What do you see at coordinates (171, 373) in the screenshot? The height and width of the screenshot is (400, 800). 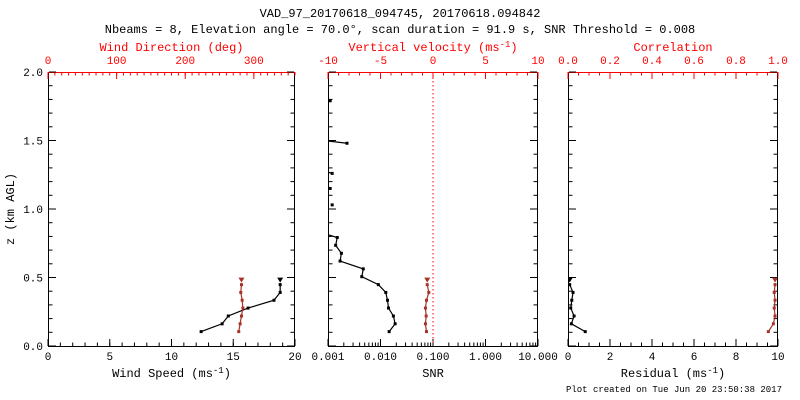 I see `svg-text: Wind Speed (ms-1)` at bounding box center [171, 373].